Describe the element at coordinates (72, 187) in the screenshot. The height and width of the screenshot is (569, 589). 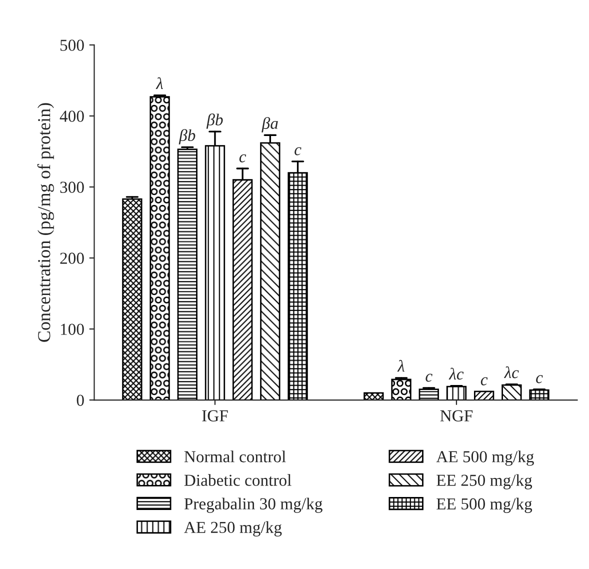
I see `y-tick-label: 300` at that location.